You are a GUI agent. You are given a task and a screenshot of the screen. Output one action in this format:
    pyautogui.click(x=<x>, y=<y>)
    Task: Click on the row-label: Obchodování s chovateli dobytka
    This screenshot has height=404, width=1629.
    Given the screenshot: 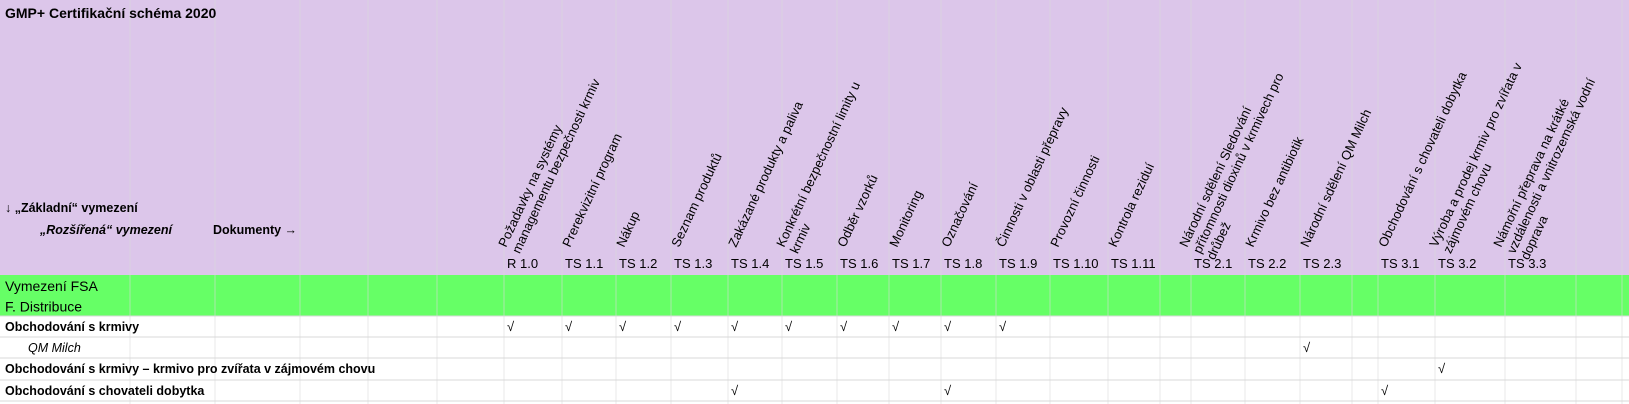 What is the action you would take?
    pyautogui.click(x=105, y=391)
    